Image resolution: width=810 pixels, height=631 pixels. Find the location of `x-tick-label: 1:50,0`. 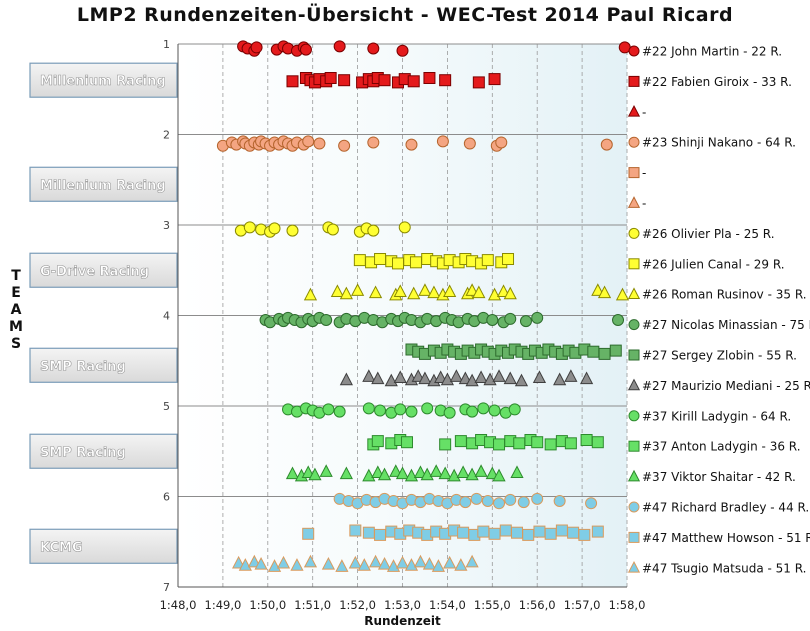

x-tick-label: 1:50,0 is located at coordinates (267, 605).